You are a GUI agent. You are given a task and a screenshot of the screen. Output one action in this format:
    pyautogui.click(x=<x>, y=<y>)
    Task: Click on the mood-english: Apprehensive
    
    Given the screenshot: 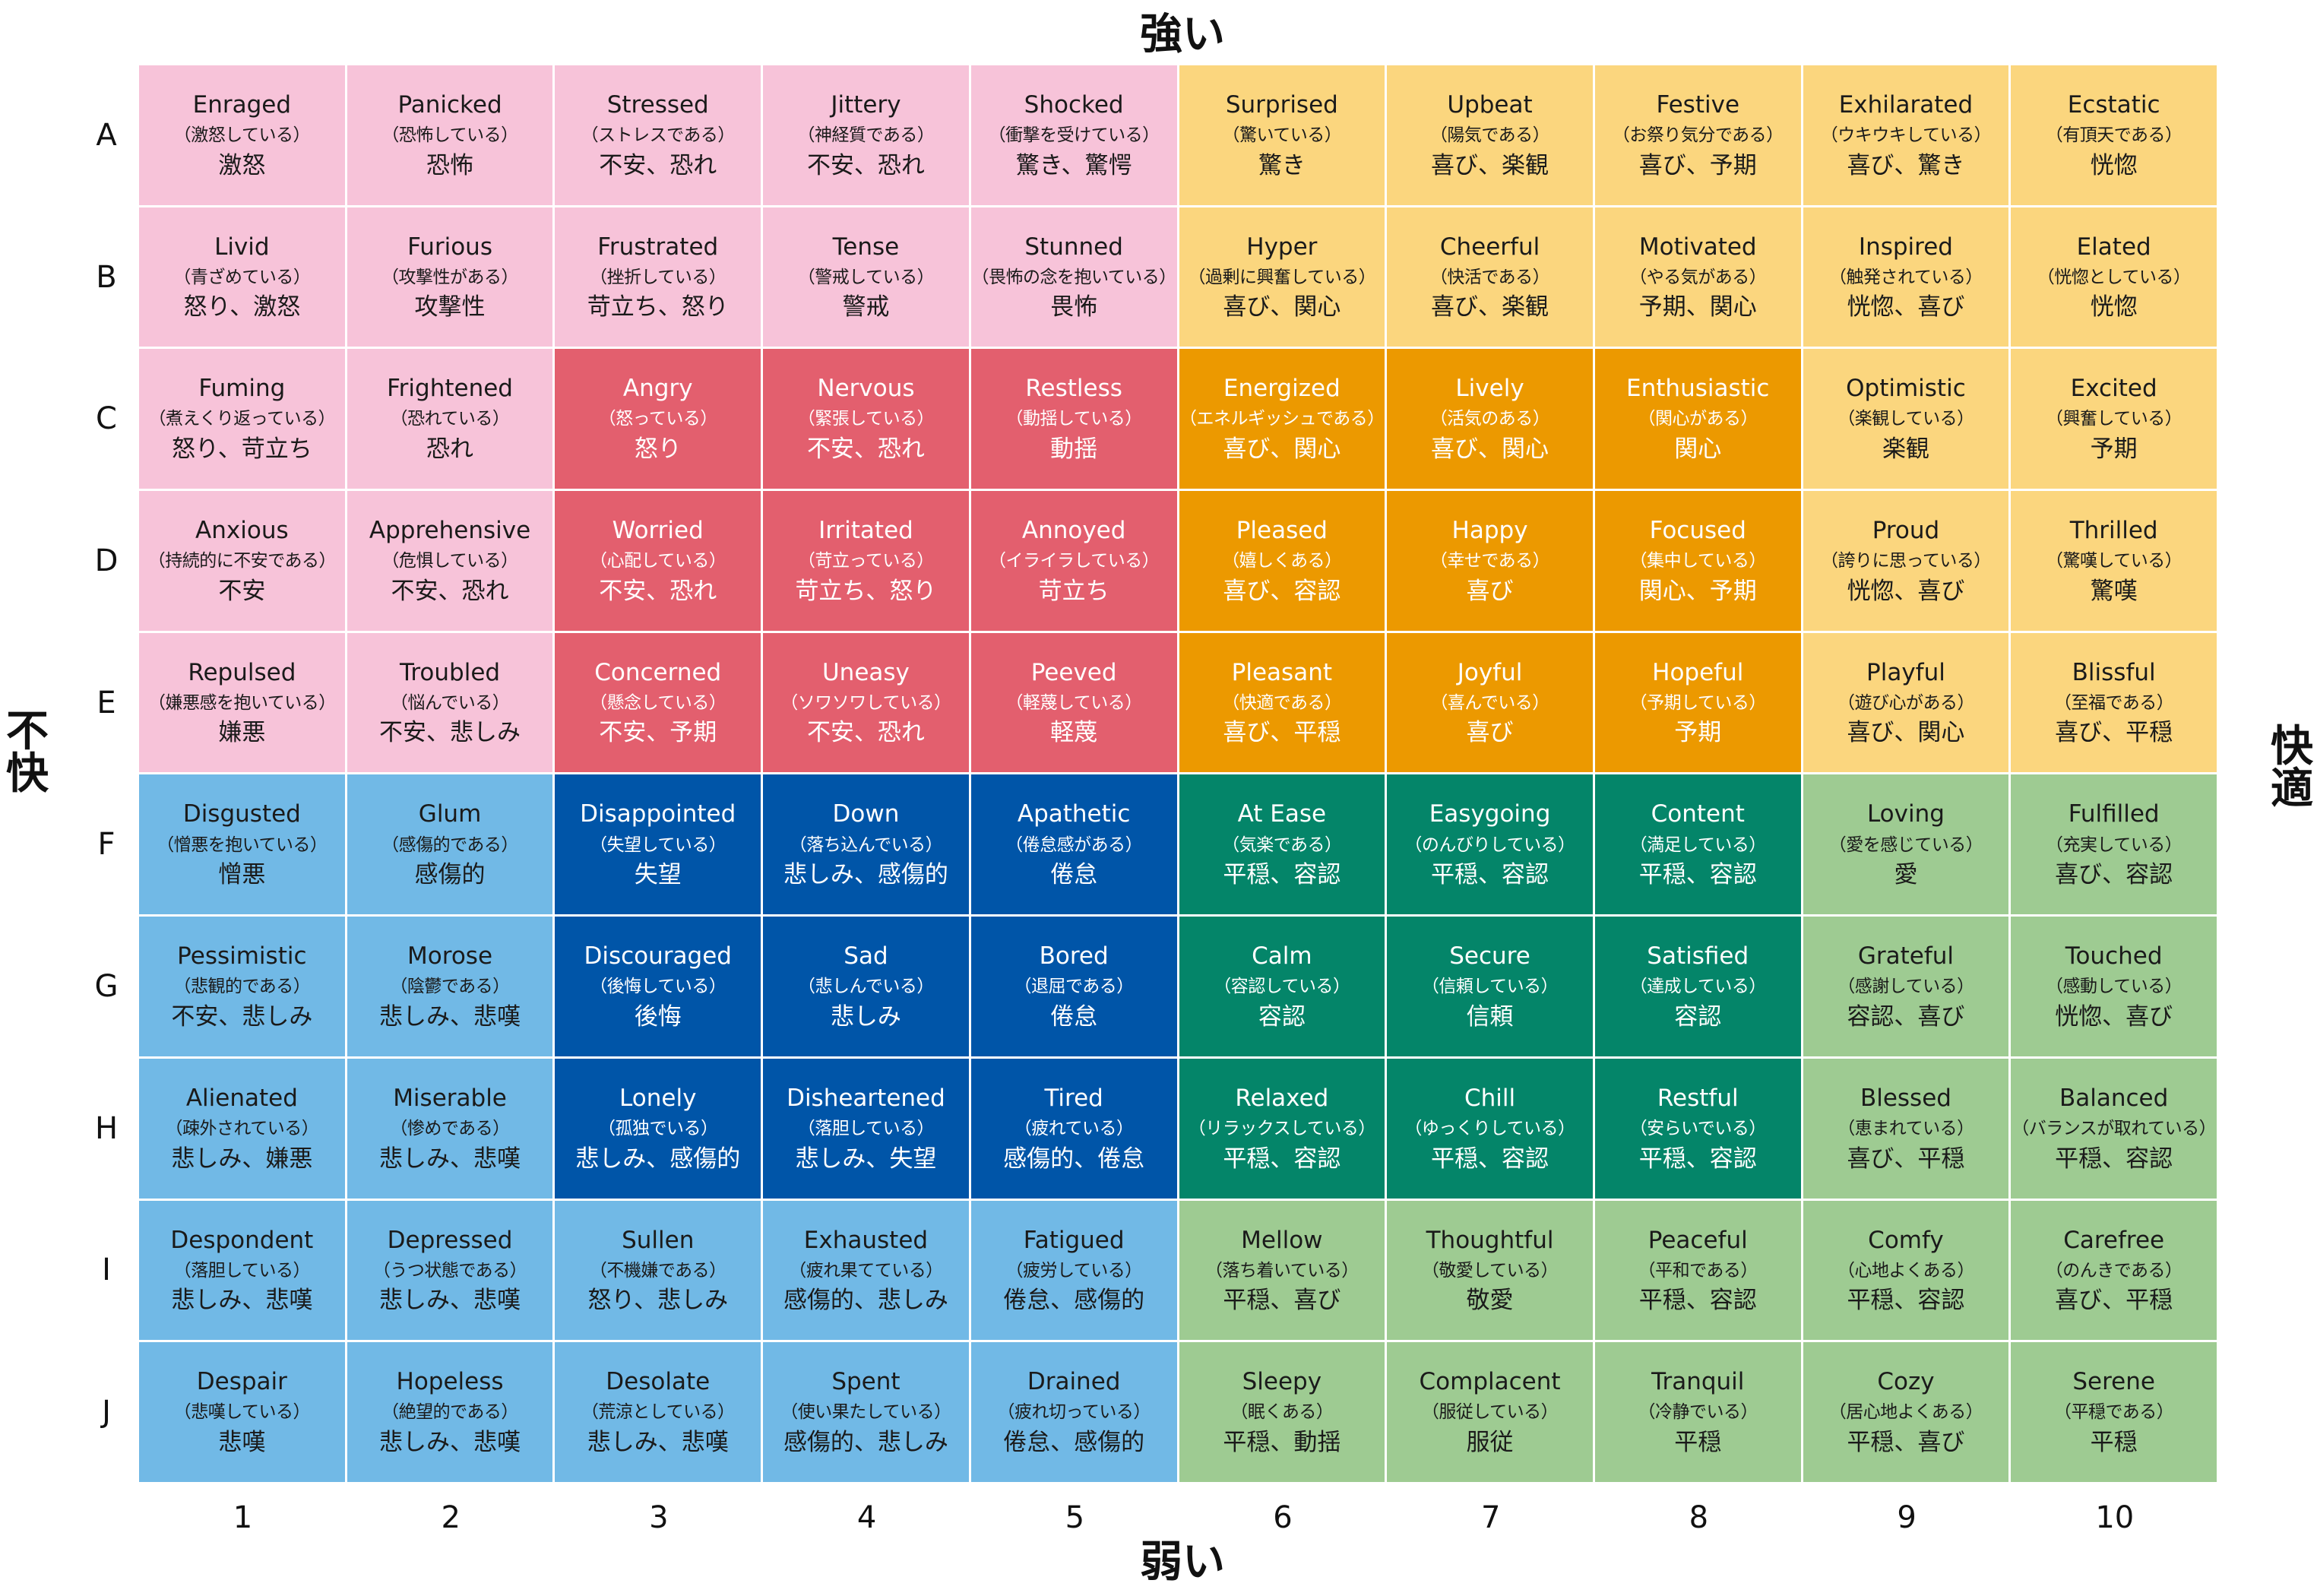 What is the action you would take?
    pyautogui.click(x=450, y=531)
    